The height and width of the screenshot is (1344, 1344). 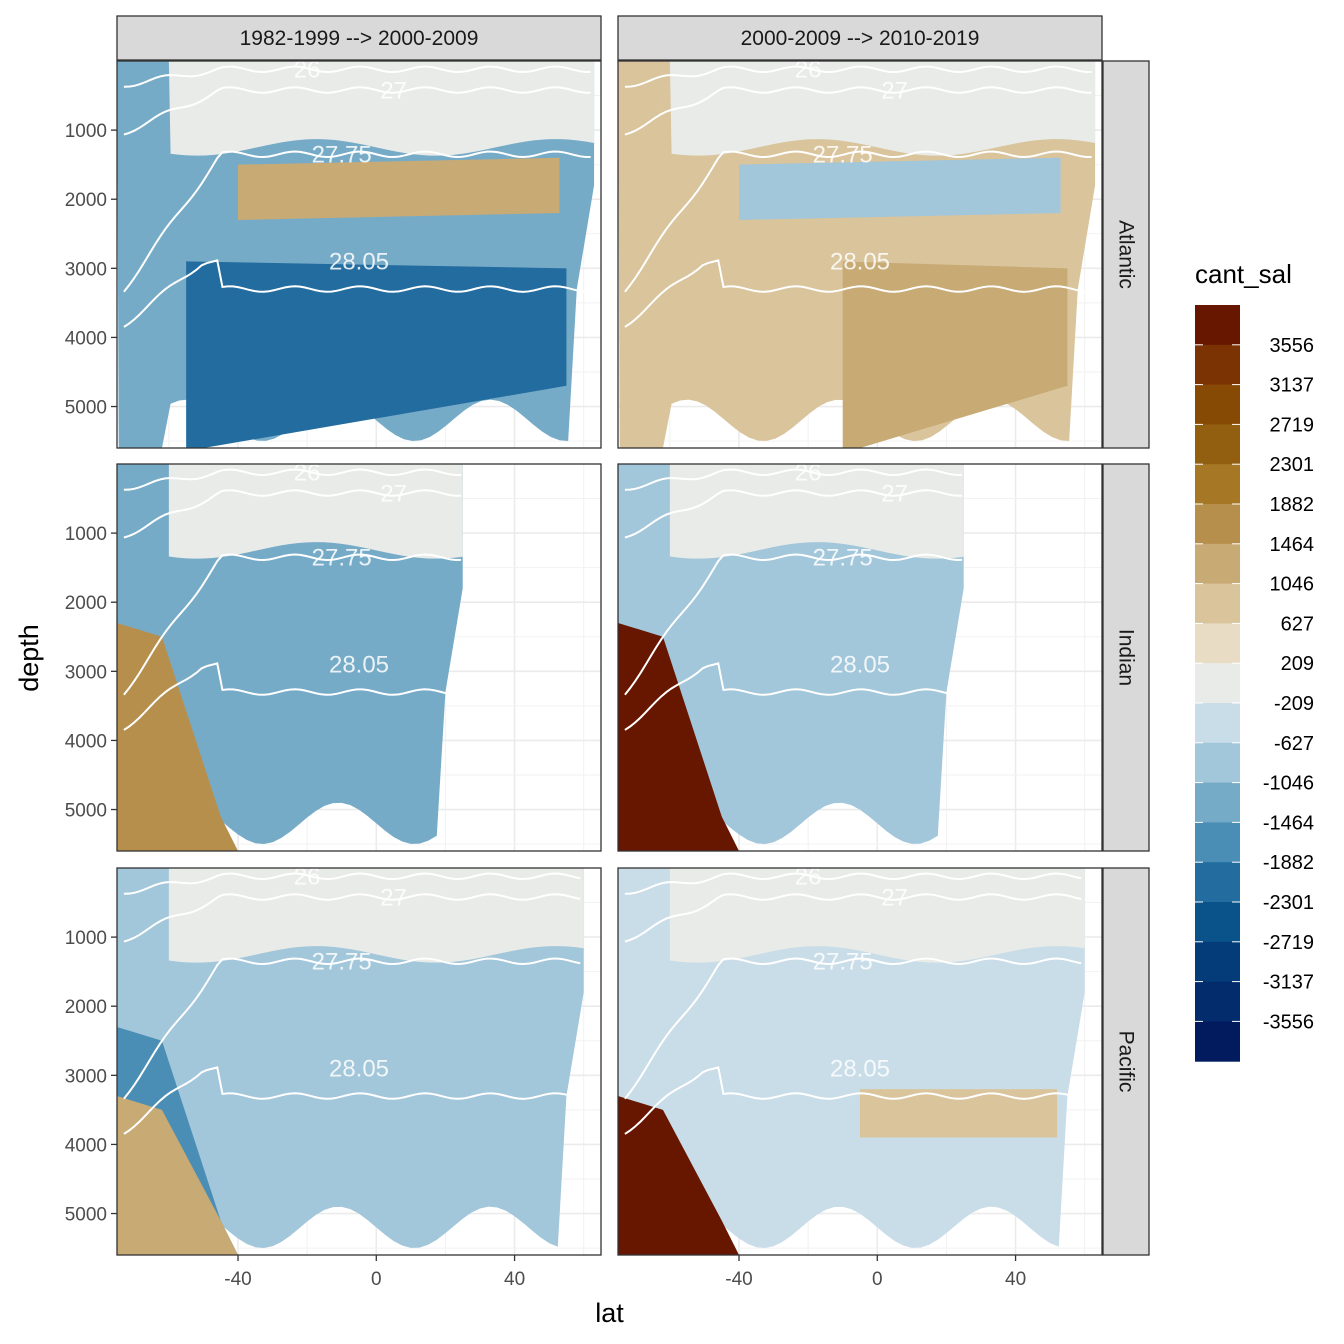 What do you see at coordinates (1288, 1022) in the screenshot?
I see `legend-label: -3556` at bounding box center [1288, 1022].